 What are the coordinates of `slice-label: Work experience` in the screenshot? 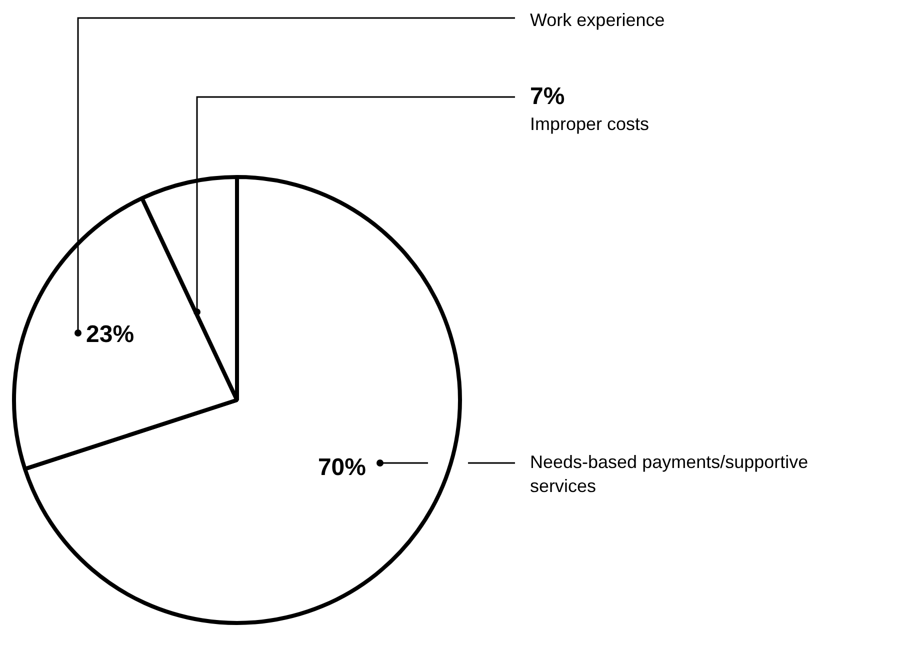 It's located at (597, 20).